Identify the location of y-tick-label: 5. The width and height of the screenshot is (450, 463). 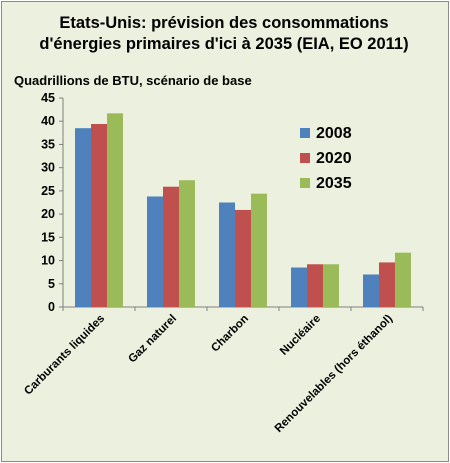
(51, 284).